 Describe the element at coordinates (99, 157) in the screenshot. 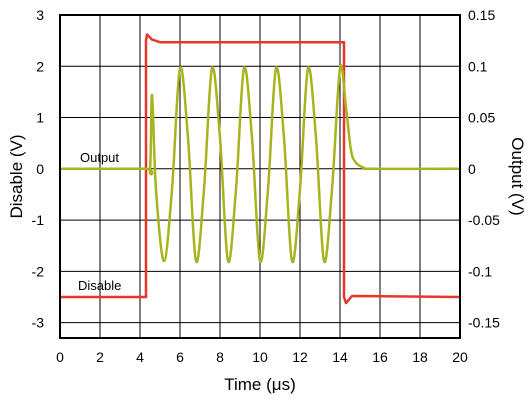

I see `series-label-output: Output` at that location.